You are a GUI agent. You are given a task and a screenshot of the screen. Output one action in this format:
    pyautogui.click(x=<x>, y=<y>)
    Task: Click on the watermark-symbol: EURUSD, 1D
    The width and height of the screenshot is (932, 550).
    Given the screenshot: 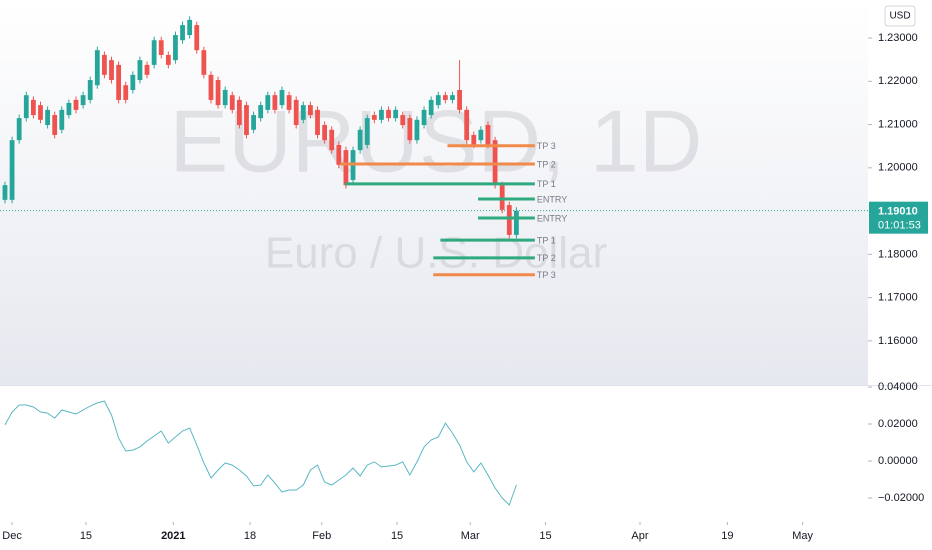 What is the action you would take?
    pyautogui.click(x=436, y=140)
    